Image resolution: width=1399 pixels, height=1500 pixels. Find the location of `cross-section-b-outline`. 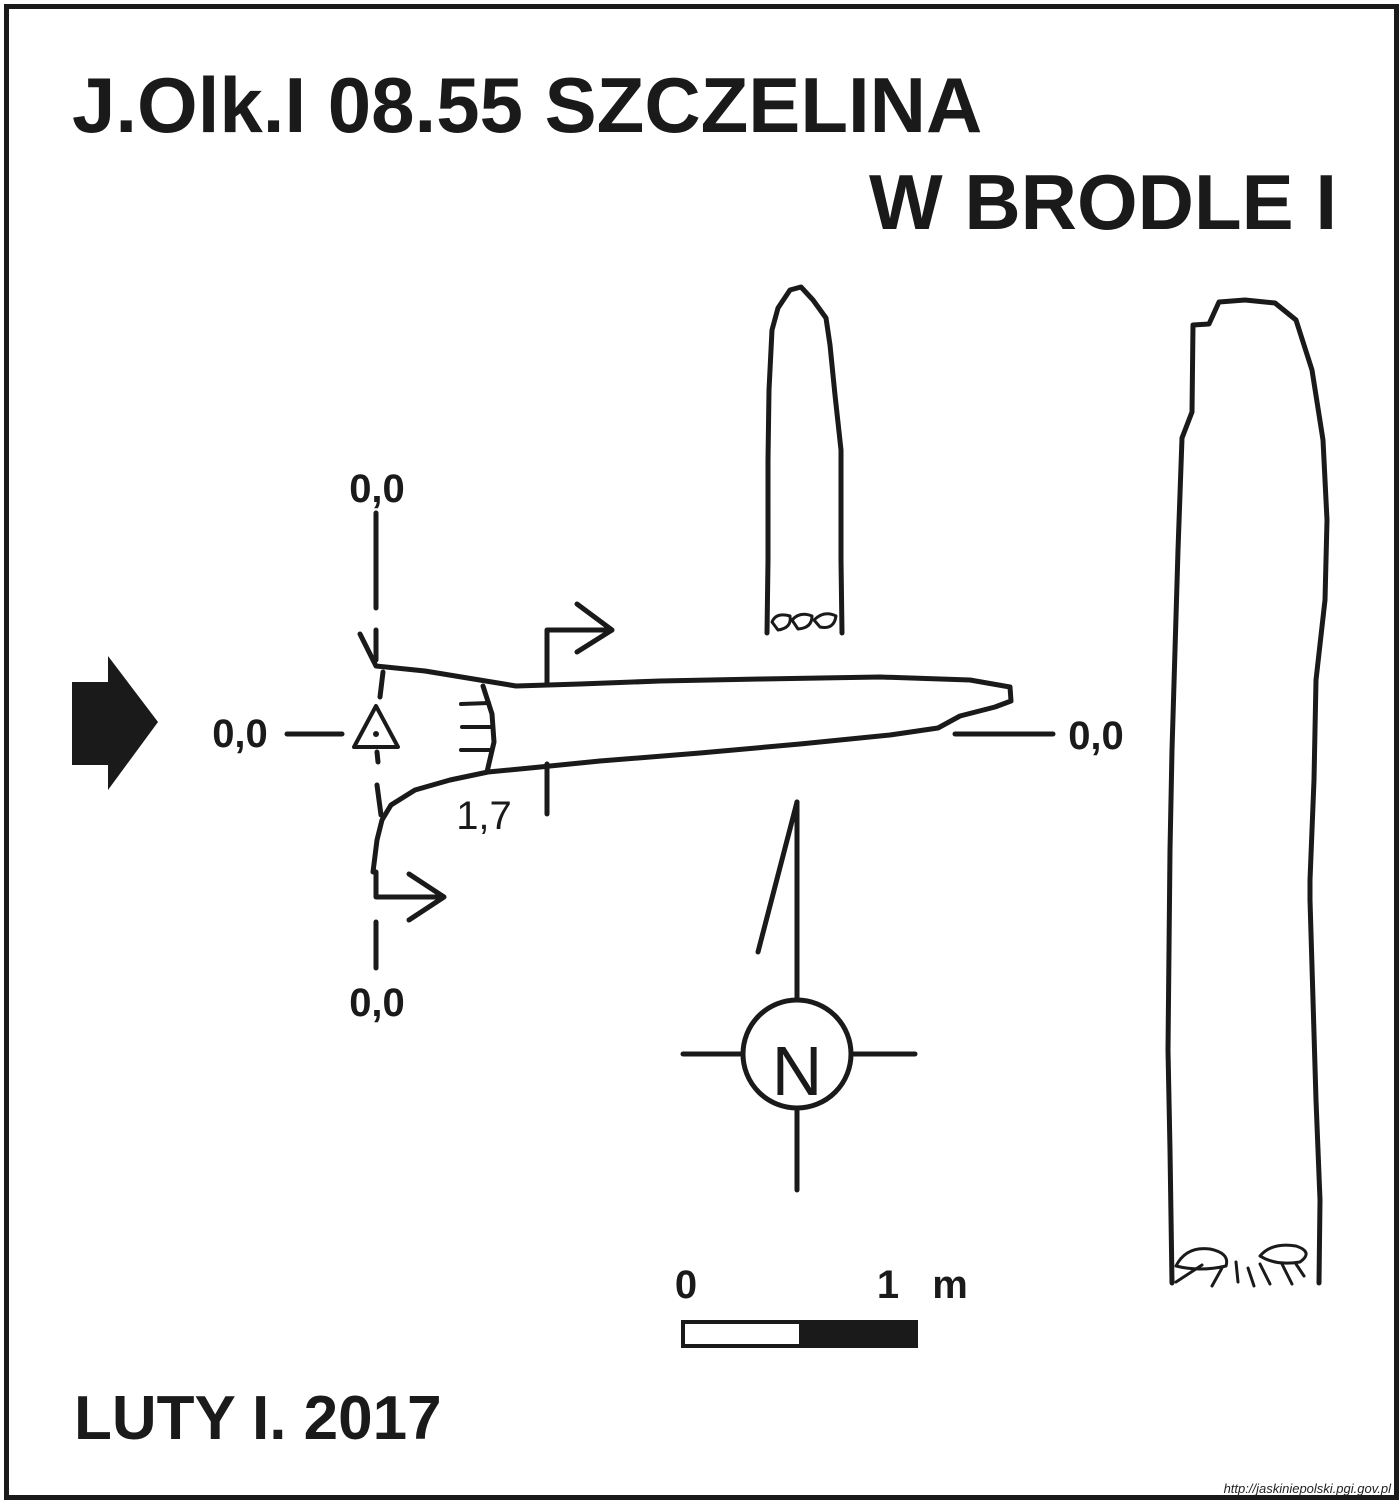

cross-section-b-outline is located at coordinates (1247, 791).